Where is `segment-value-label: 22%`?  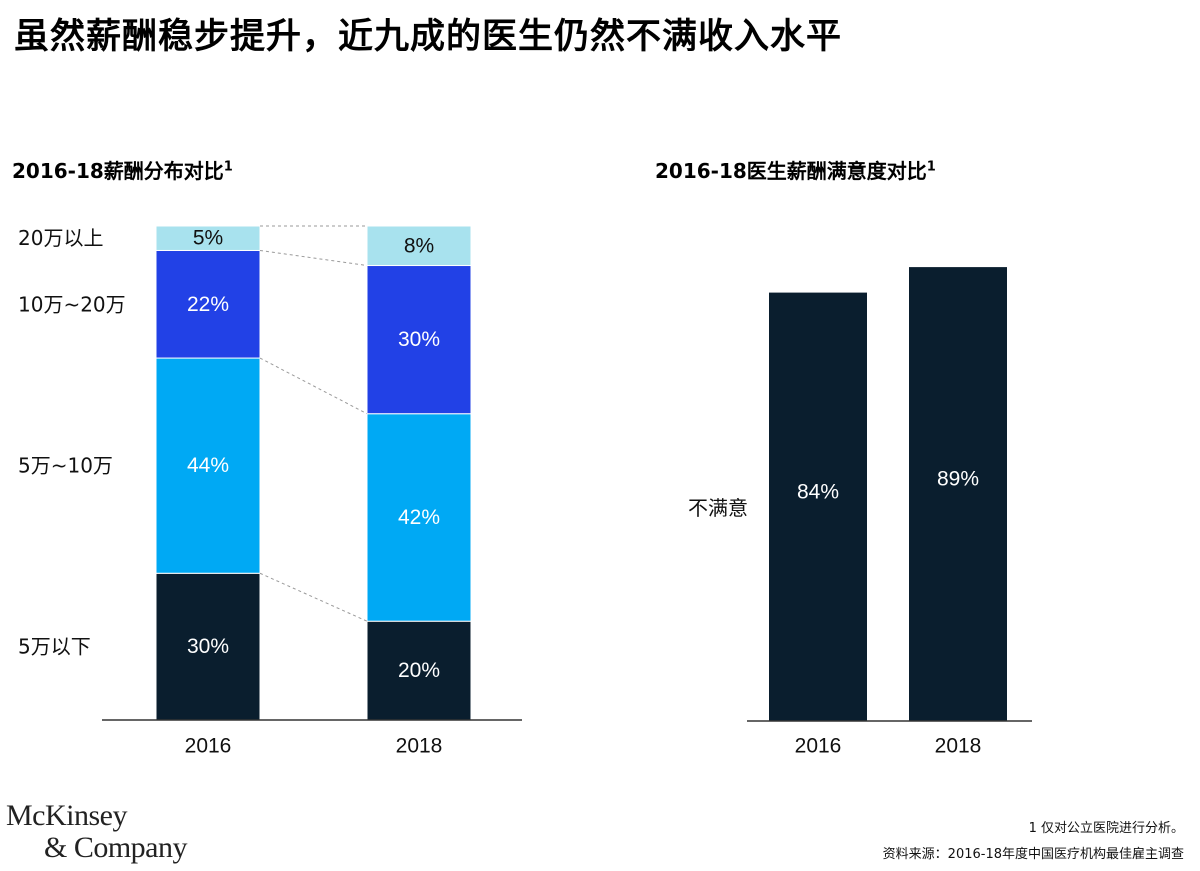
segment-value-label: 22% is located at coordinates (208, 304).